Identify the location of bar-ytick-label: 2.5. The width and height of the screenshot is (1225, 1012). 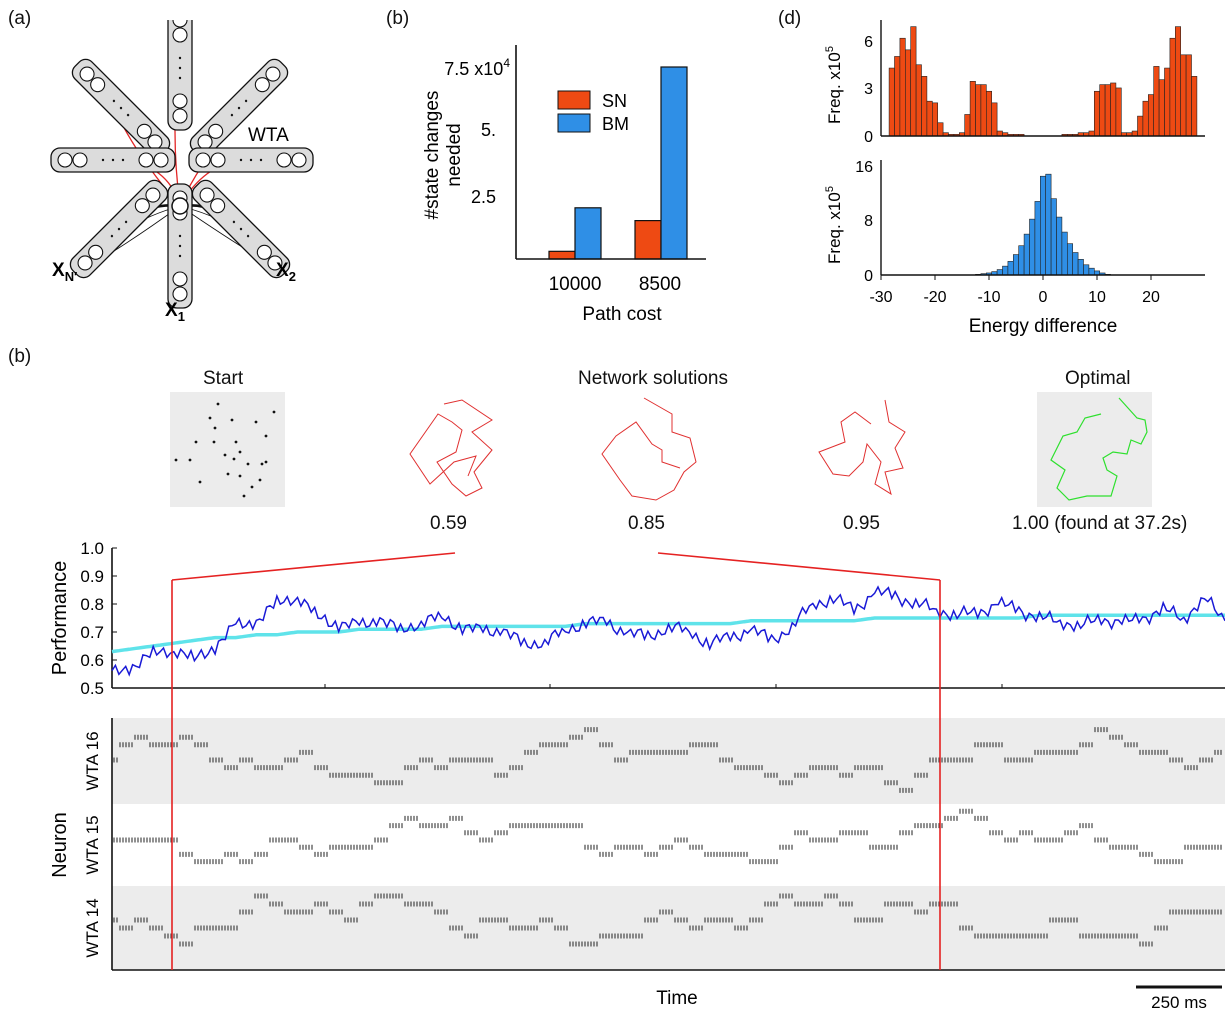
(483, 197).